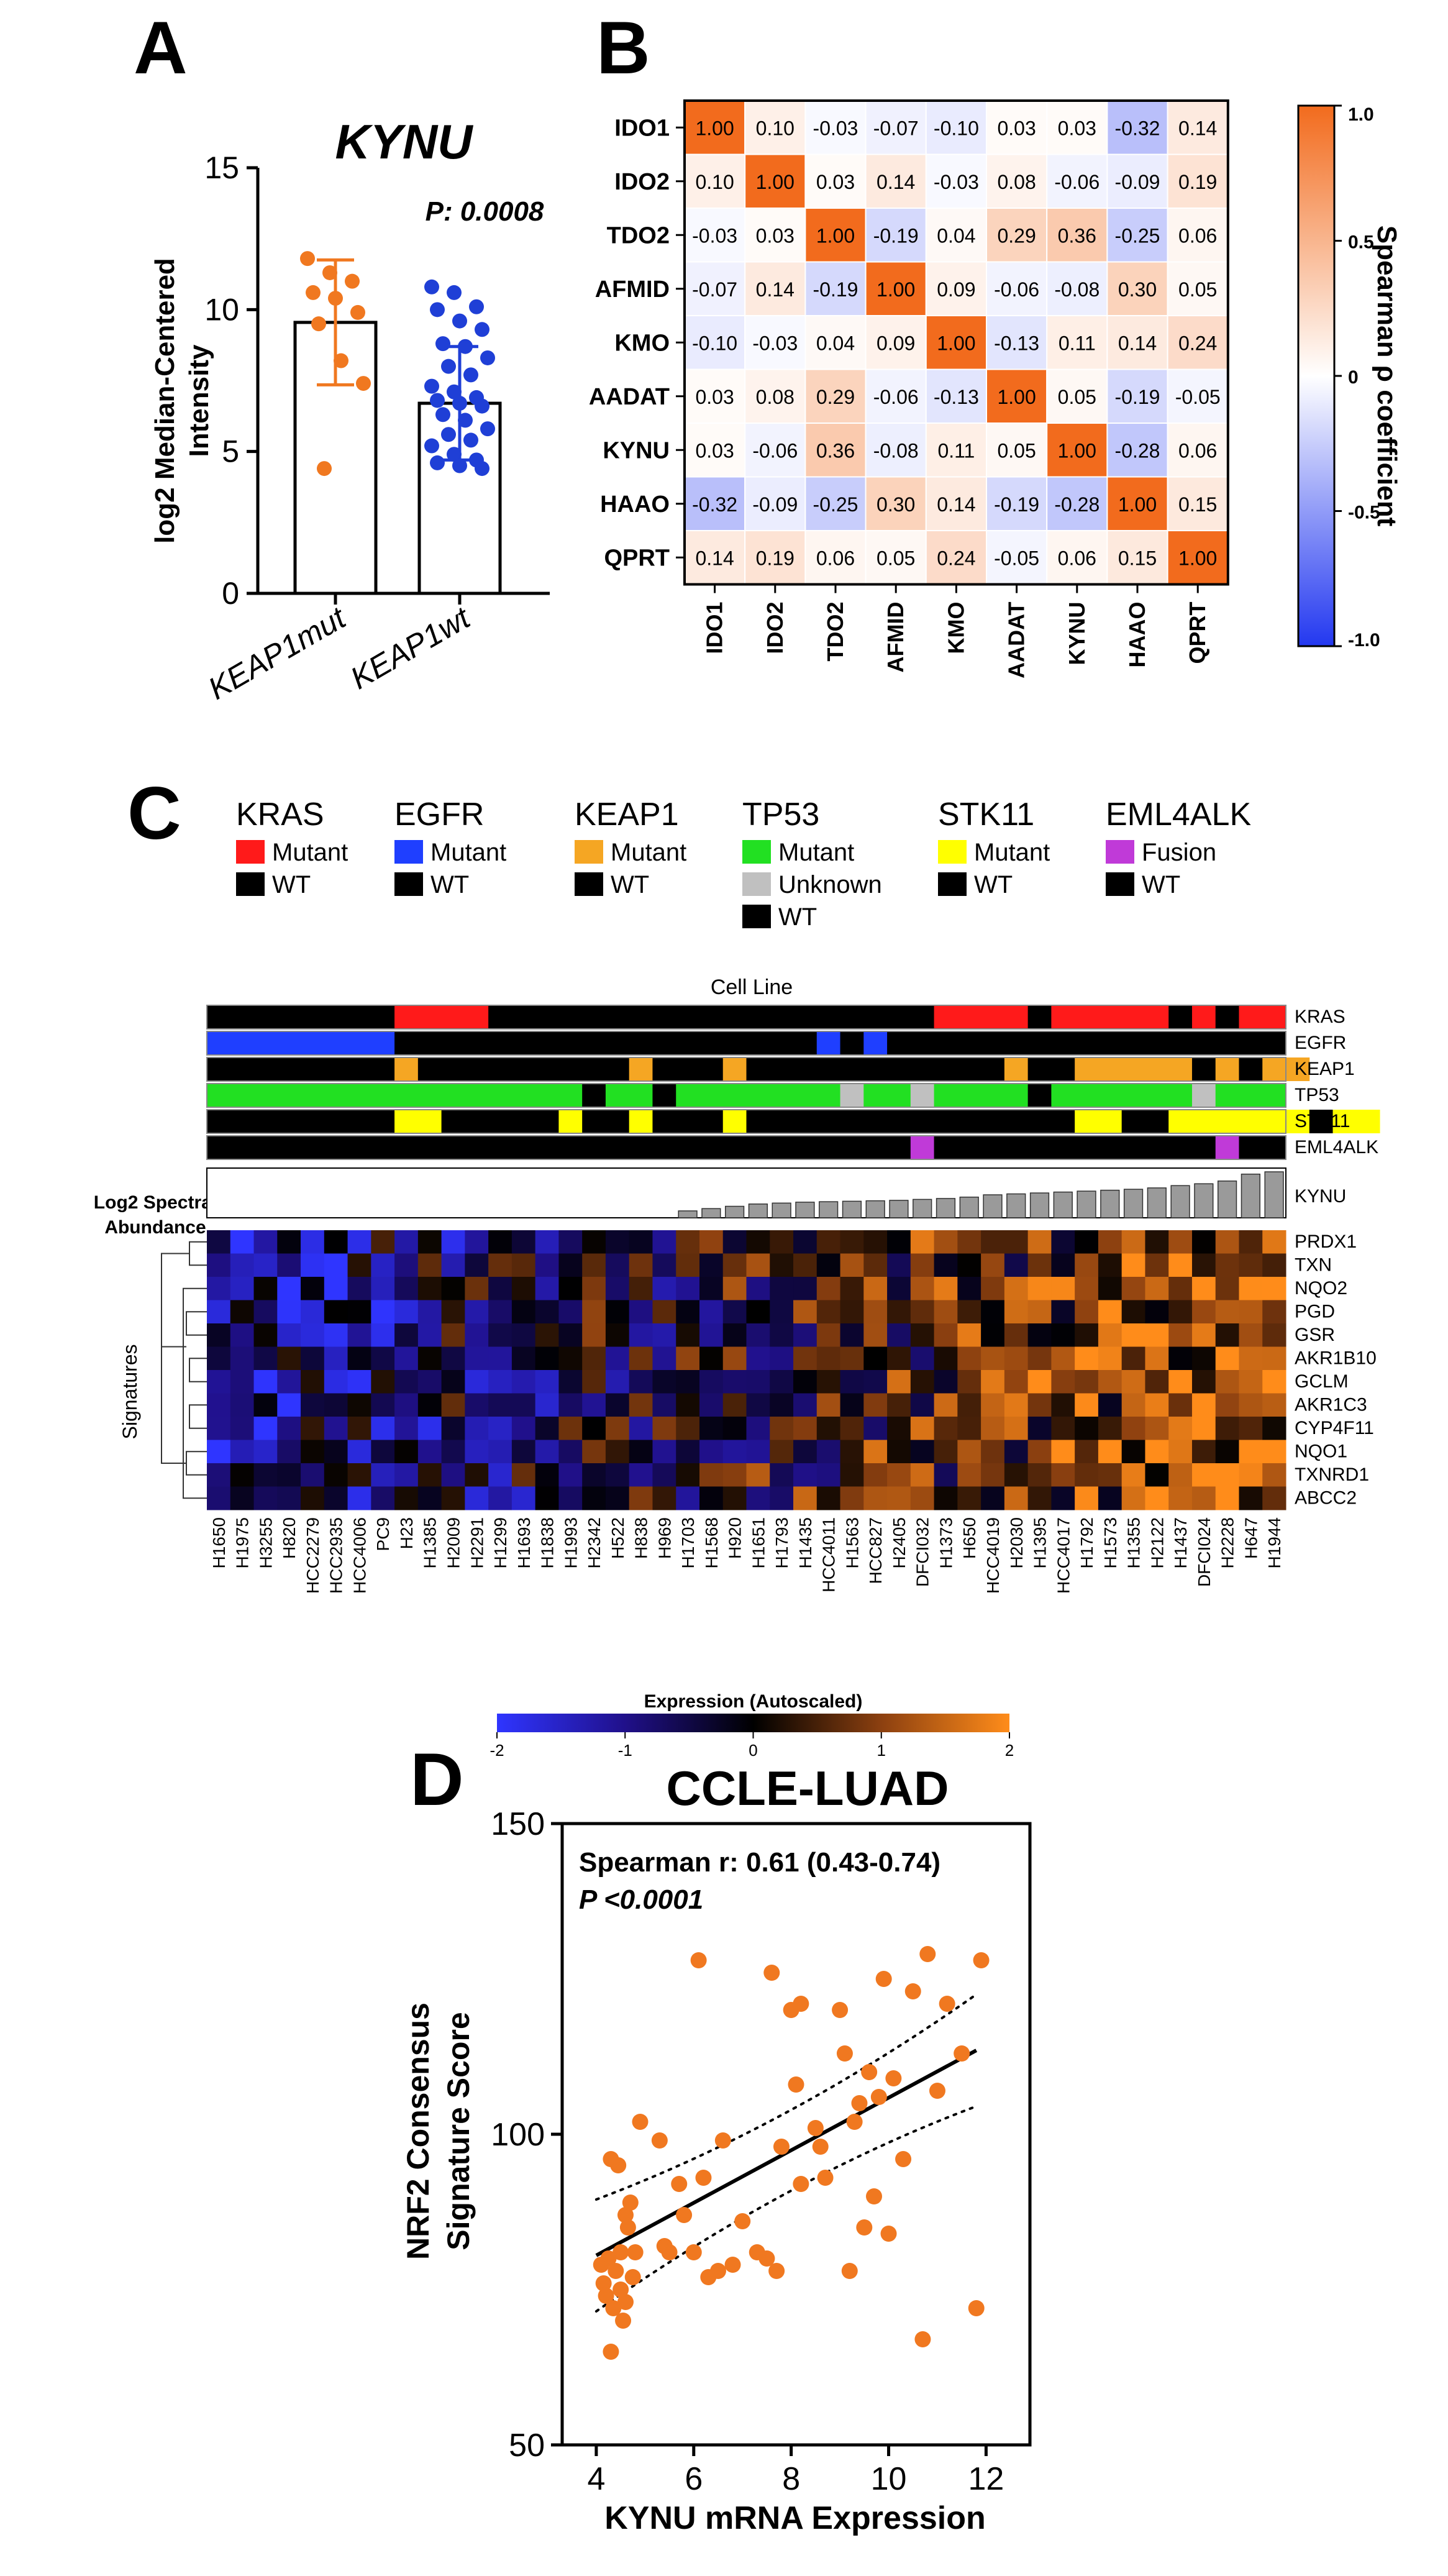 Image resolution: width=1448 pixels, height=2576 pixels. Describe the element at coordinates (1077, 182) in the screenshot. I see `panel-b-cell-label: -0.06` at that location.